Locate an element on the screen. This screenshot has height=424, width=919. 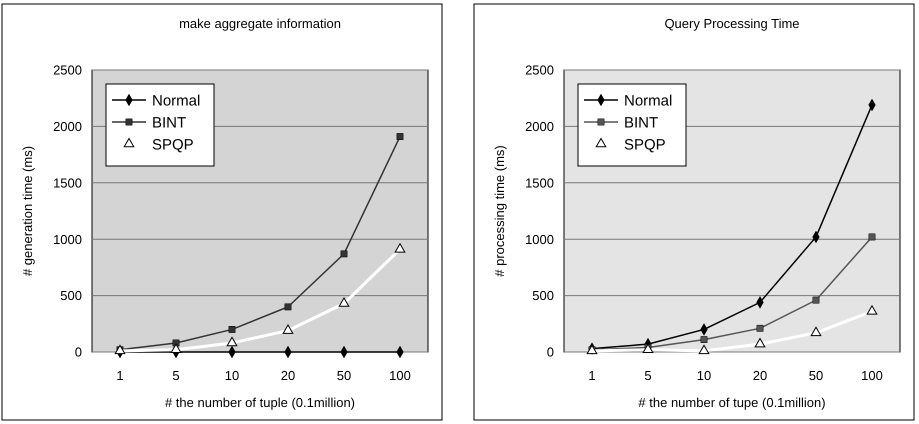
y-axis-title: # processing time (ms) is located at coordinates (499, 211).